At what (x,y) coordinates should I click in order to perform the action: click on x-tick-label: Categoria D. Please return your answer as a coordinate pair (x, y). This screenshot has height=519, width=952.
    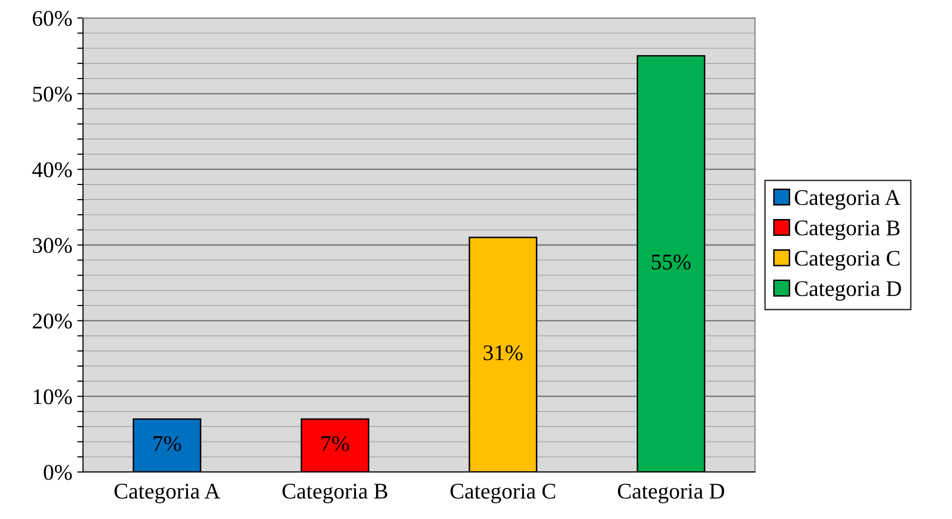
    Looking at the image, I should click on (671, 494).